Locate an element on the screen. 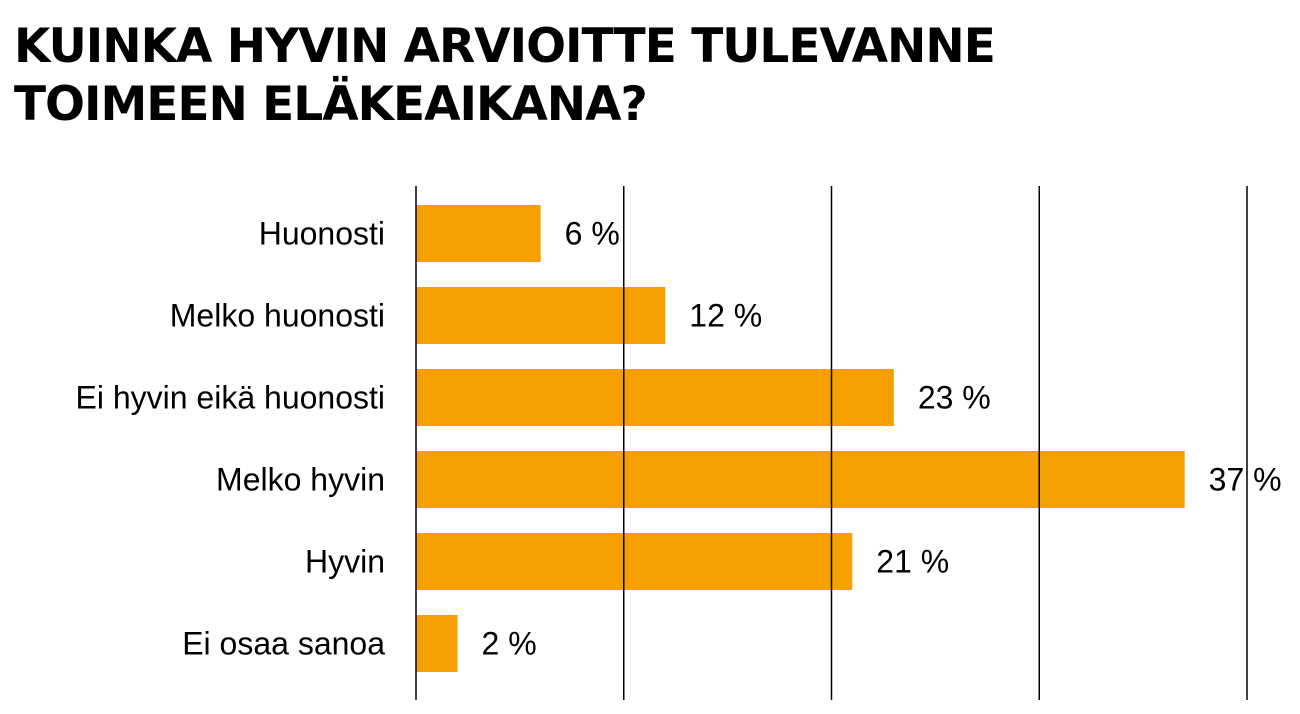  value-label: 23 % is located at coordinates (954, 398).